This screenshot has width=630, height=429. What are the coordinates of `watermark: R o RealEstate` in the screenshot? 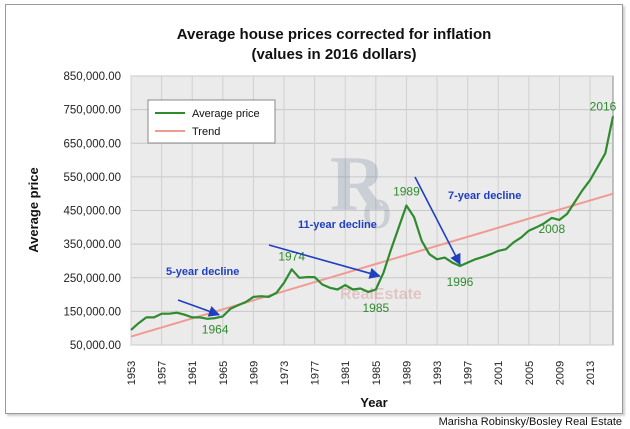 It's located at (376, 221).